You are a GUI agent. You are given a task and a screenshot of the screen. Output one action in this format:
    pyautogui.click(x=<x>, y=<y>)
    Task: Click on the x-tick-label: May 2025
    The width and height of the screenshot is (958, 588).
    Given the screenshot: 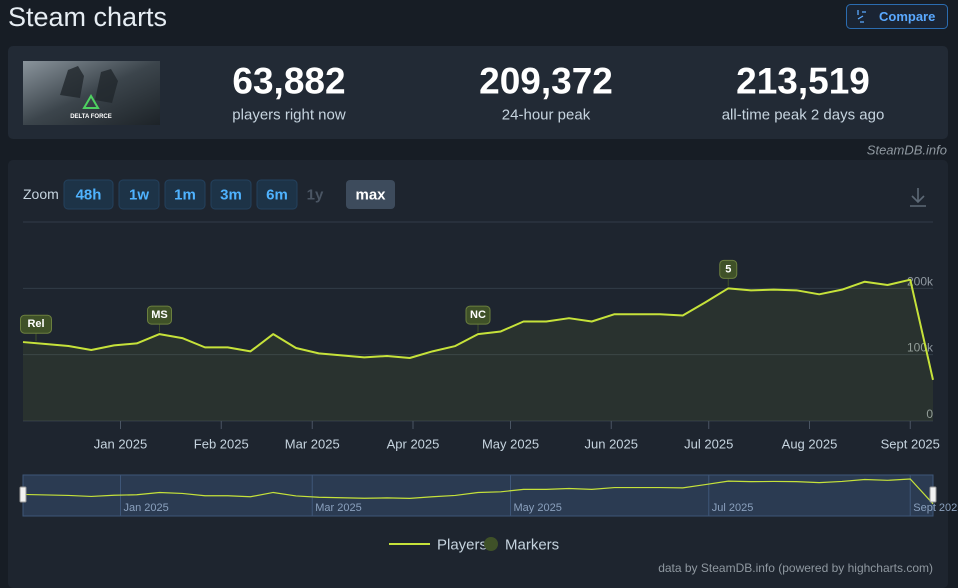 What is the action you would take?
    pyautogui.click(x=510, y=444)
    